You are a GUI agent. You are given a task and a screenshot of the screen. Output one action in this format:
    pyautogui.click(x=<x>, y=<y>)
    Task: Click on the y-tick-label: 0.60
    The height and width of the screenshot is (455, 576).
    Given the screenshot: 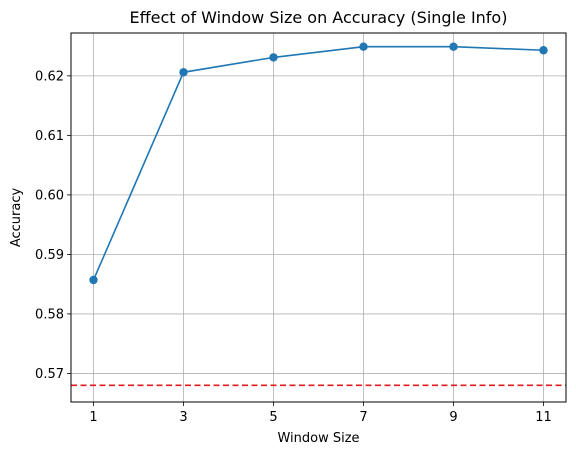 What is the action you would take?
    pyautogui.click(x=49, y=195)
    